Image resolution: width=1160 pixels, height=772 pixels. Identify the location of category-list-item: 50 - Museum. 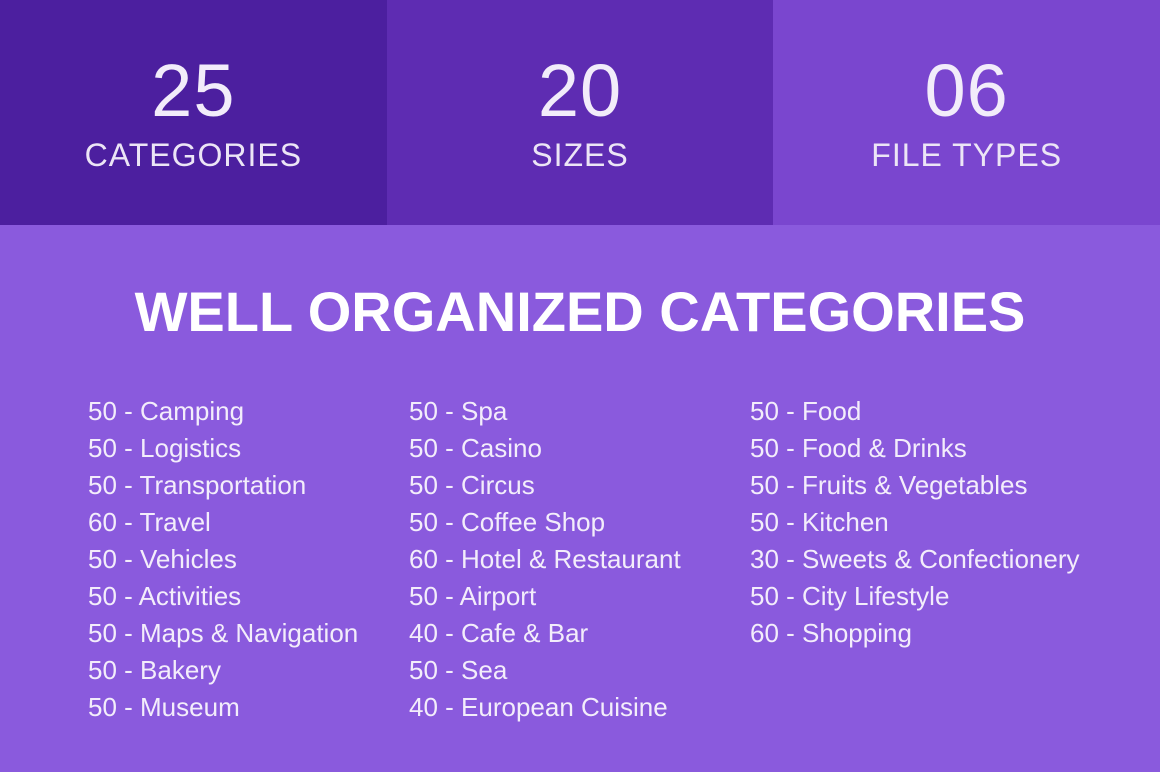
(164, 707).